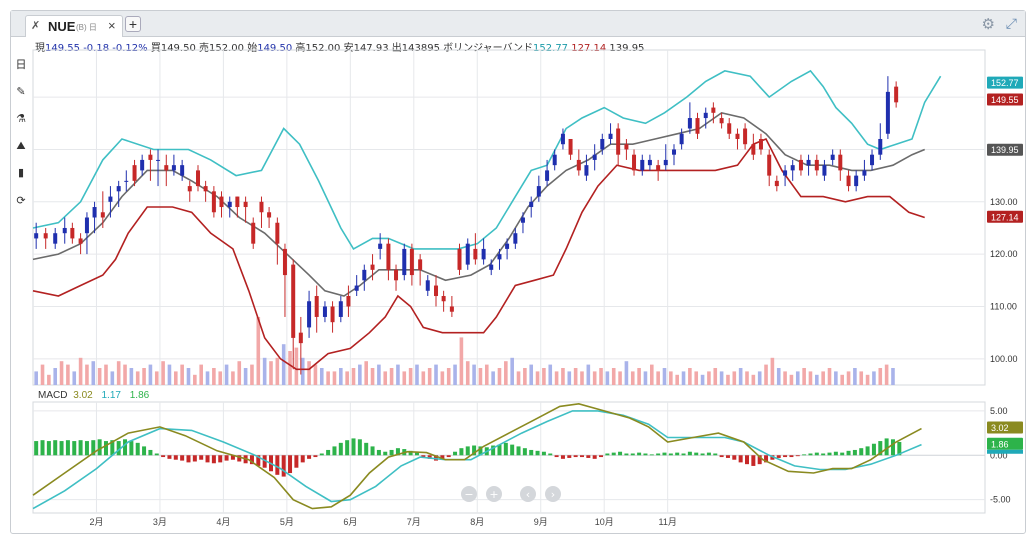 The image size is (1030, 538). What do you see at coordinates (21, 119) in the screenshot?
I see `flask-icon: ⚗` at bounding box center [21, 119].